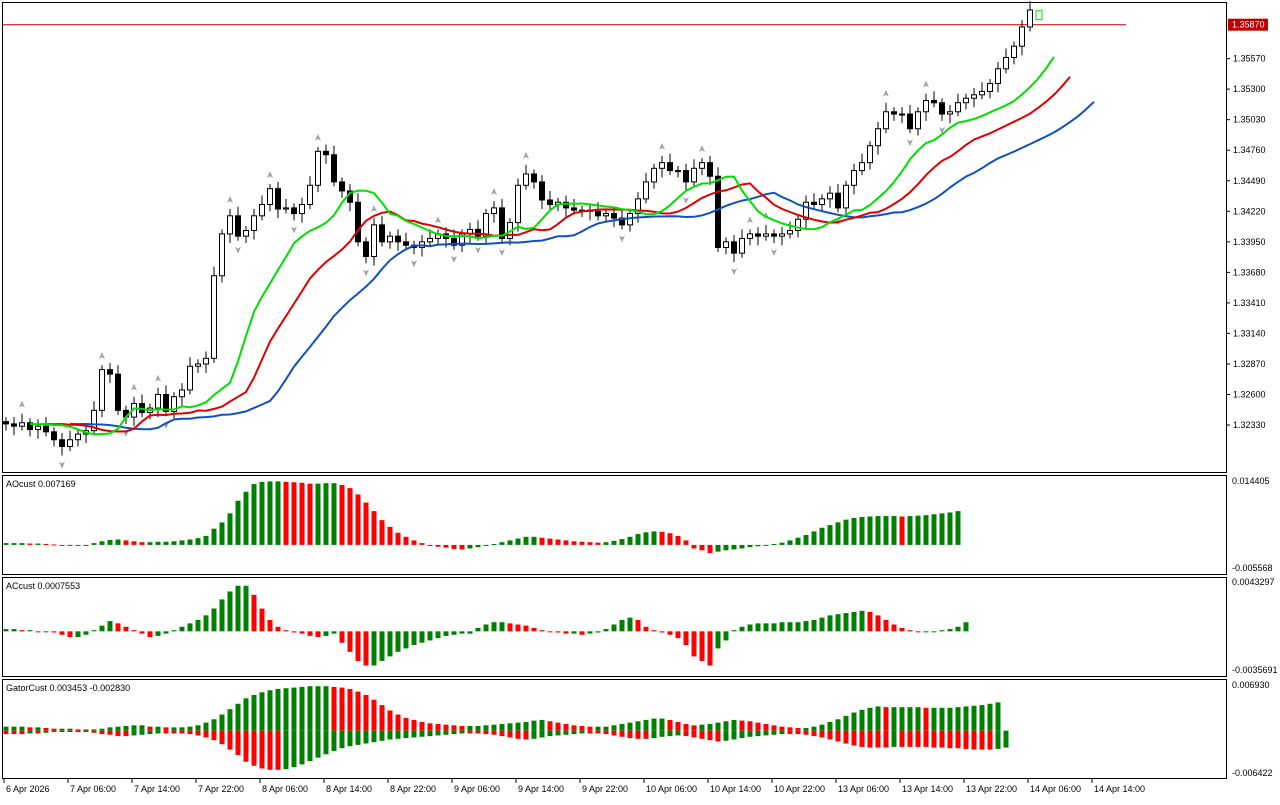 Image resolution: width=1280 pixels, height=805 pixels. Describe the element at coordinates (863, 789) in the screenshot. I see `time-axis-label: 13 Apr 06:00` at that location.